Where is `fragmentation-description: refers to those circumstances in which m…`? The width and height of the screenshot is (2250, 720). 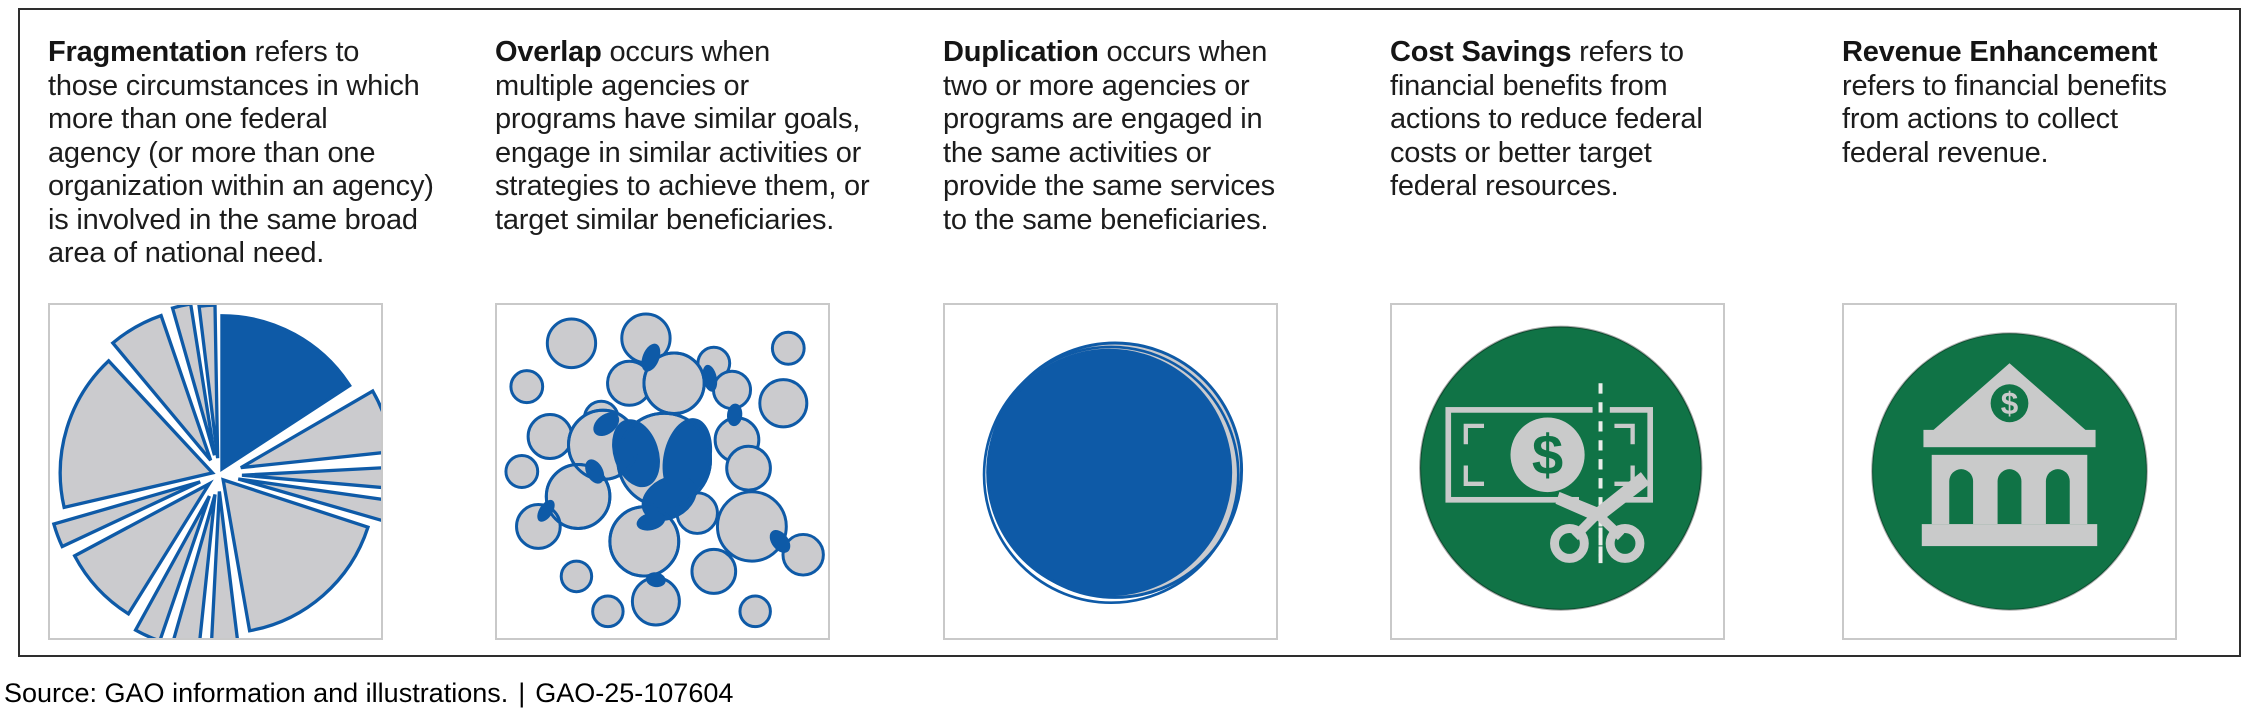
fragmentation-description: refers to those circumstances in which m… is located at coordinates (241, 152).